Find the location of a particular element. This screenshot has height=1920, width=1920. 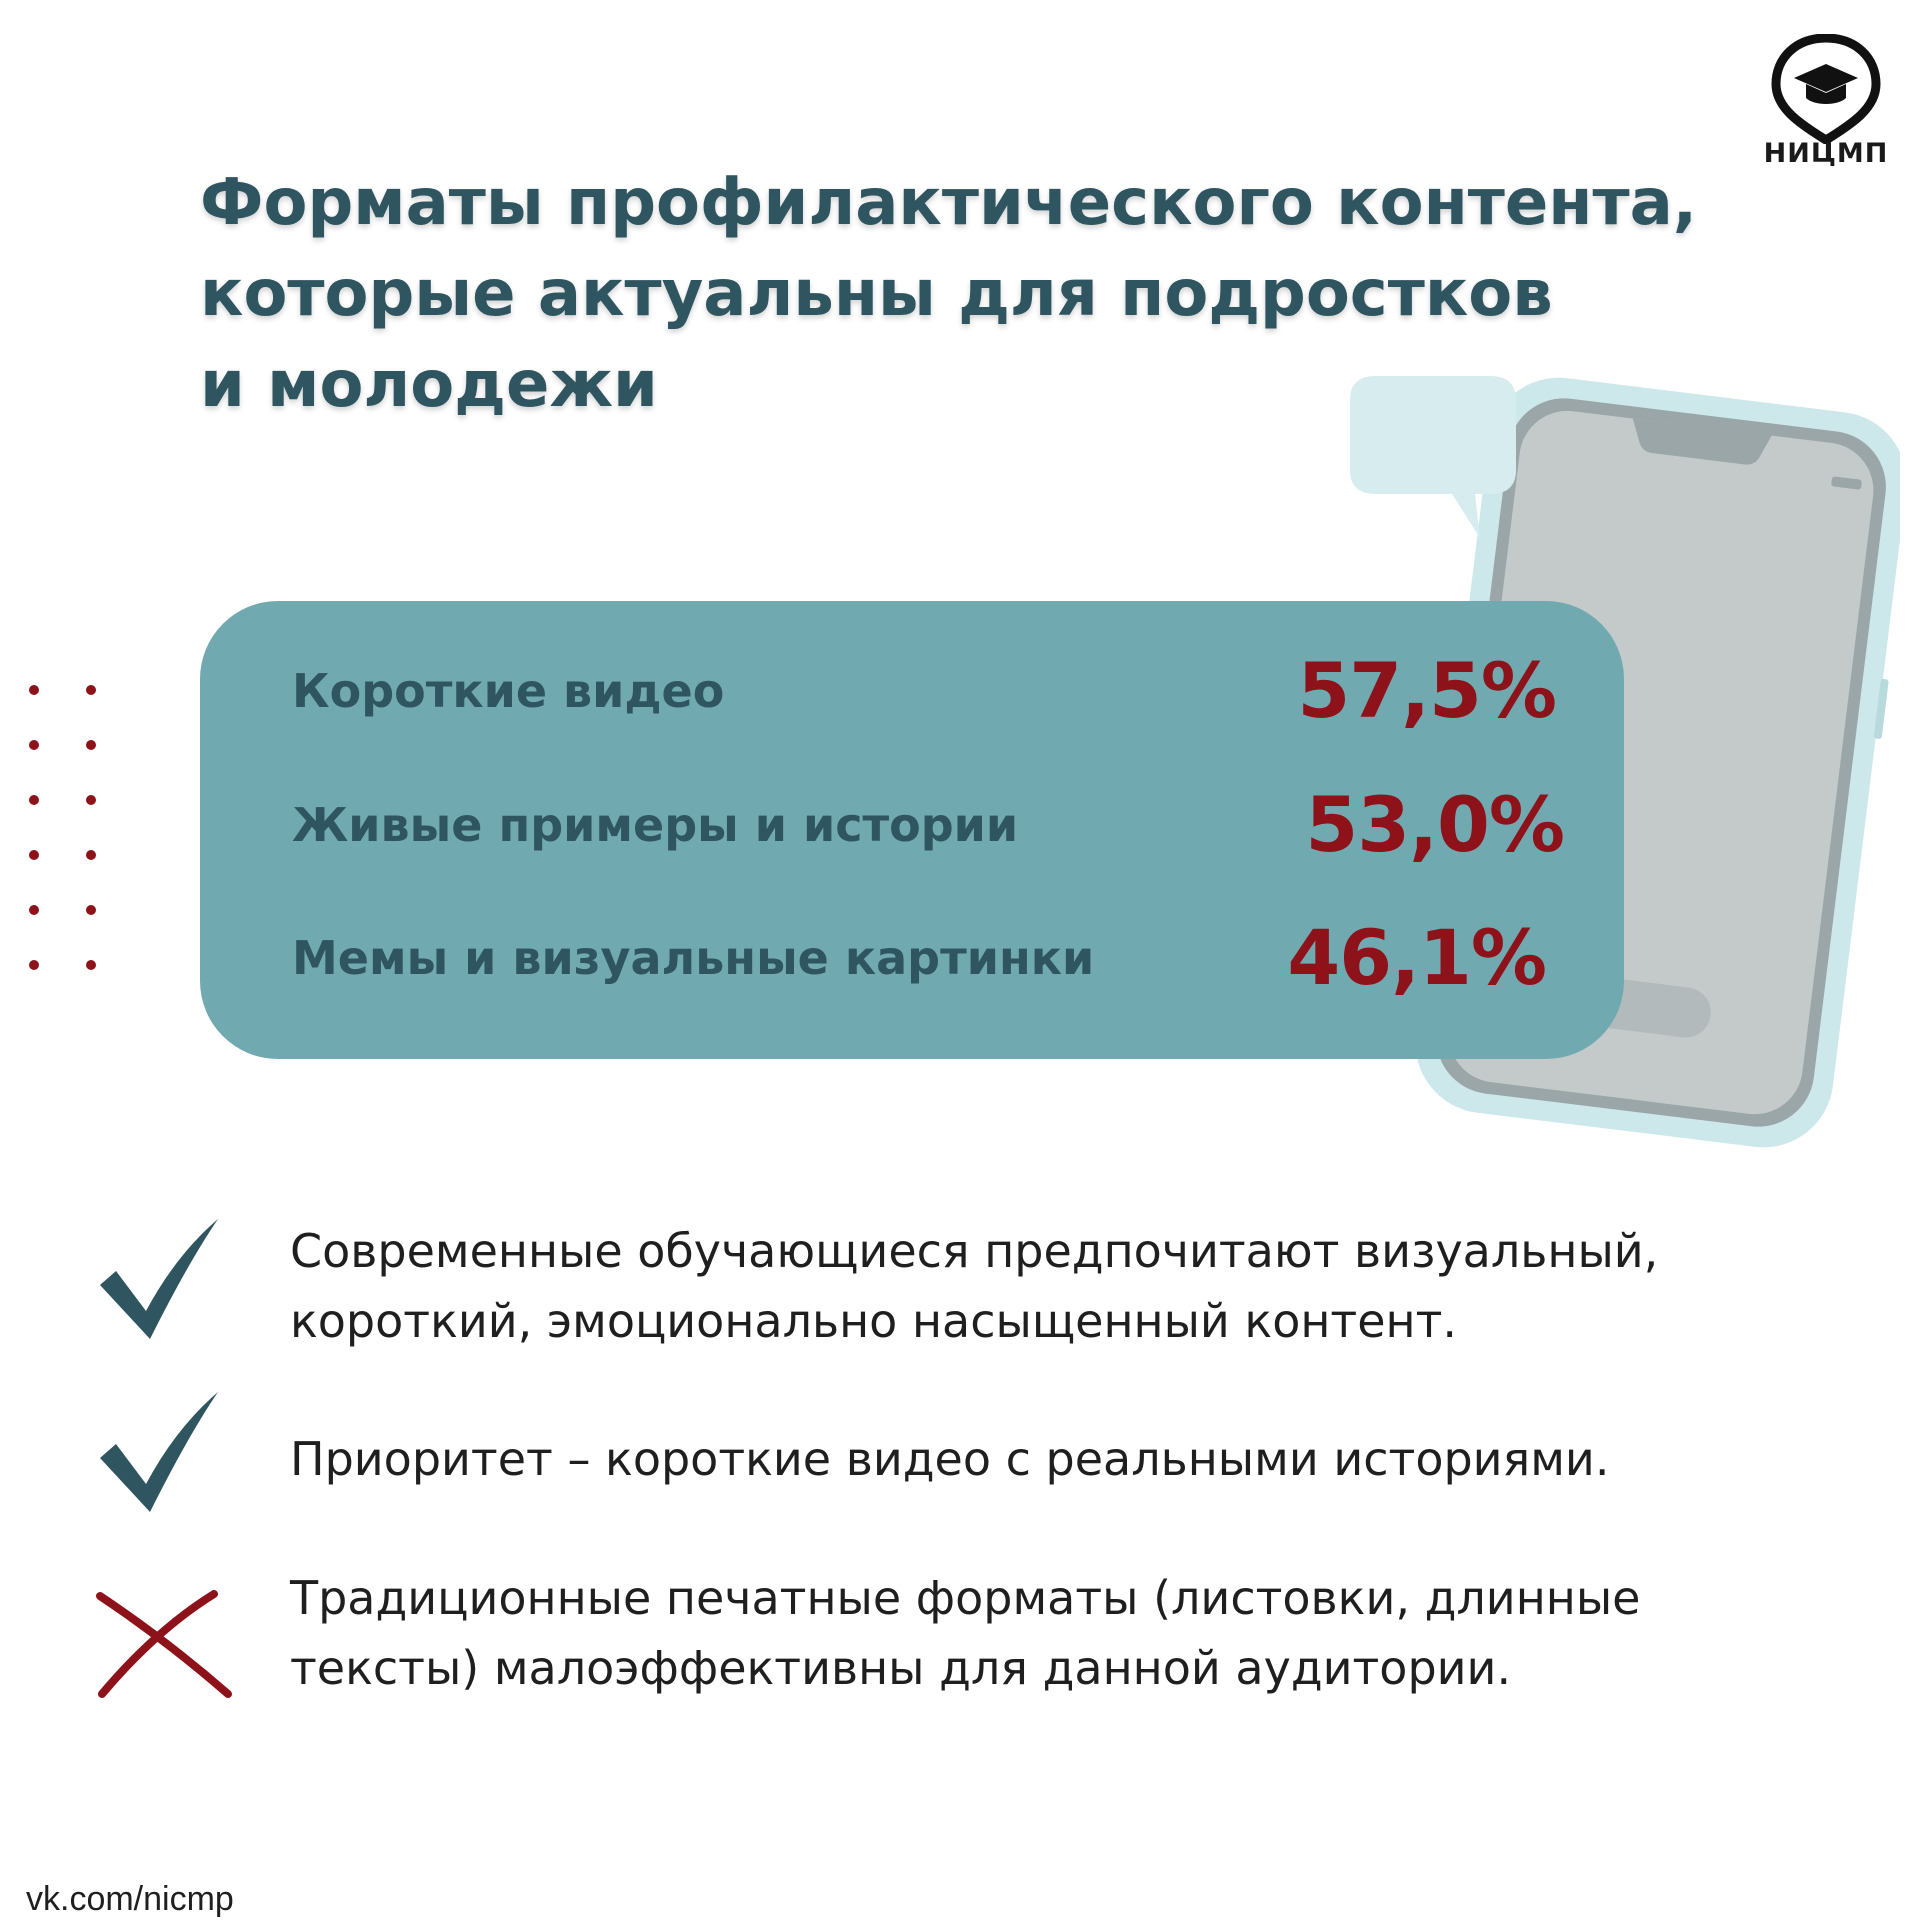

stat-label: Мемы и визуальные картинки is located at coordinates (693, 958).